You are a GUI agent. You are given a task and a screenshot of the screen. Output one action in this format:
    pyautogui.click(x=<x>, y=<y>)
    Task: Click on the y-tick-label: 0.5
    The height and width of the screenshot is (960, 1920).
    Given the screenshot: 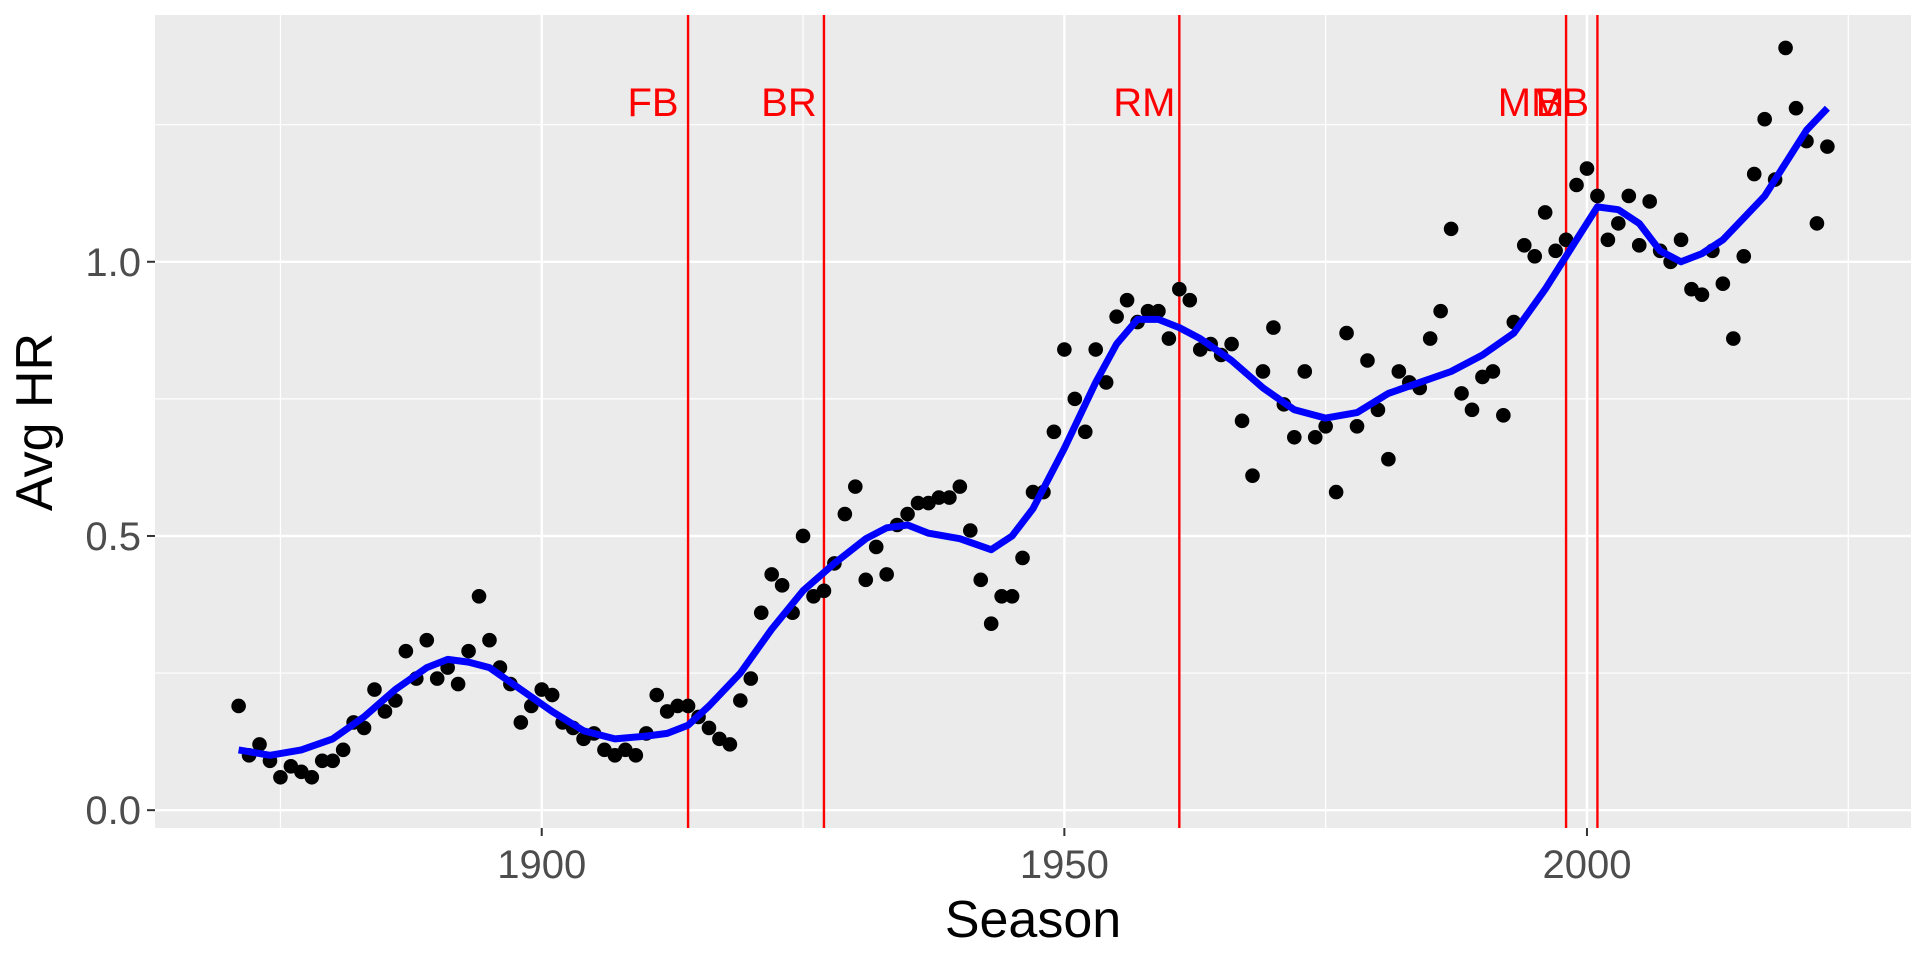 What is the action you would take?
    pyautogui.click(x=113, y=537)
    